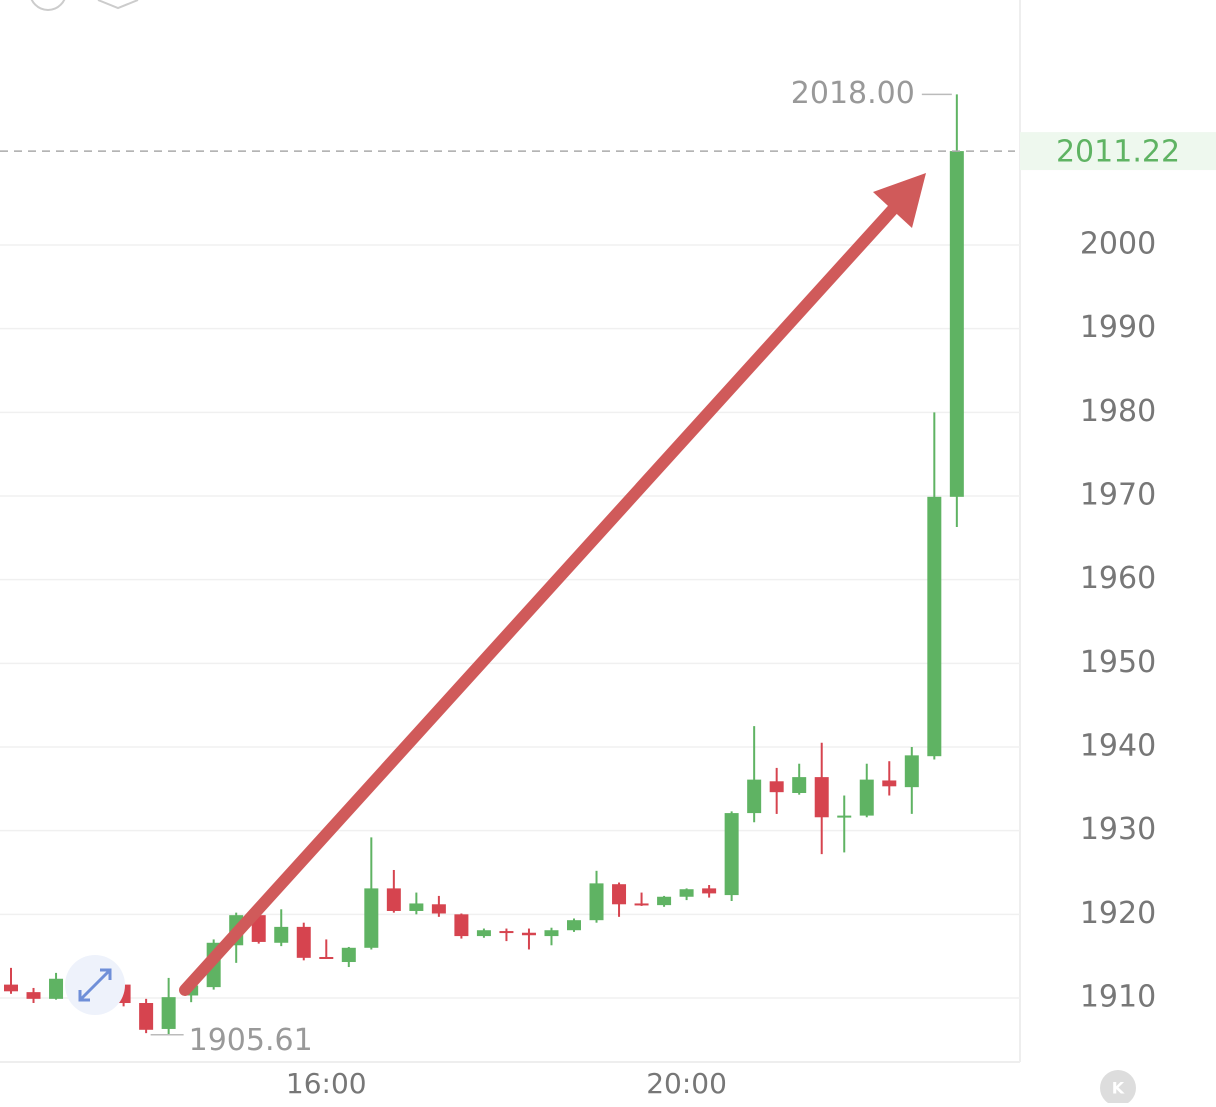 The height and width of the screenshot is (1107, 1216). What do you see at coordinates (326, 1083) in the screenshot?
I see `x-tick-label: 16:00` at bounding box center [326, 1083].